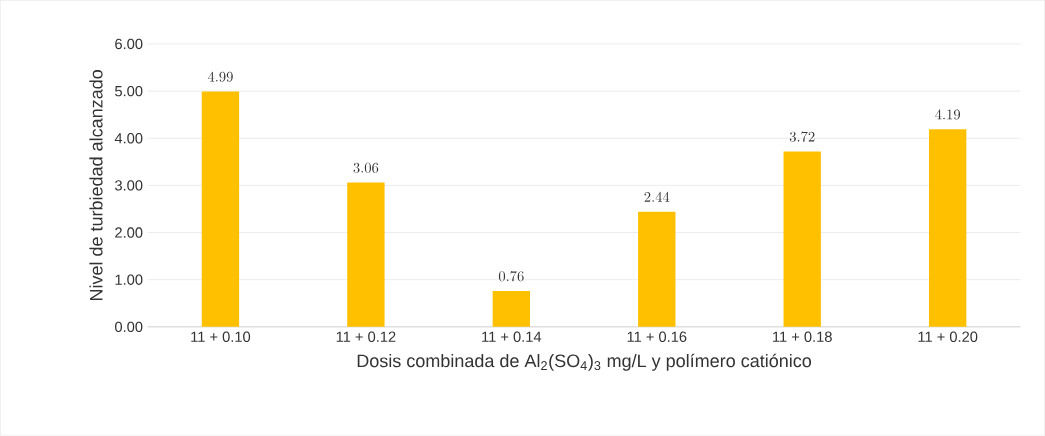  I want to click on data-label: 3.72, so click(802, 136).